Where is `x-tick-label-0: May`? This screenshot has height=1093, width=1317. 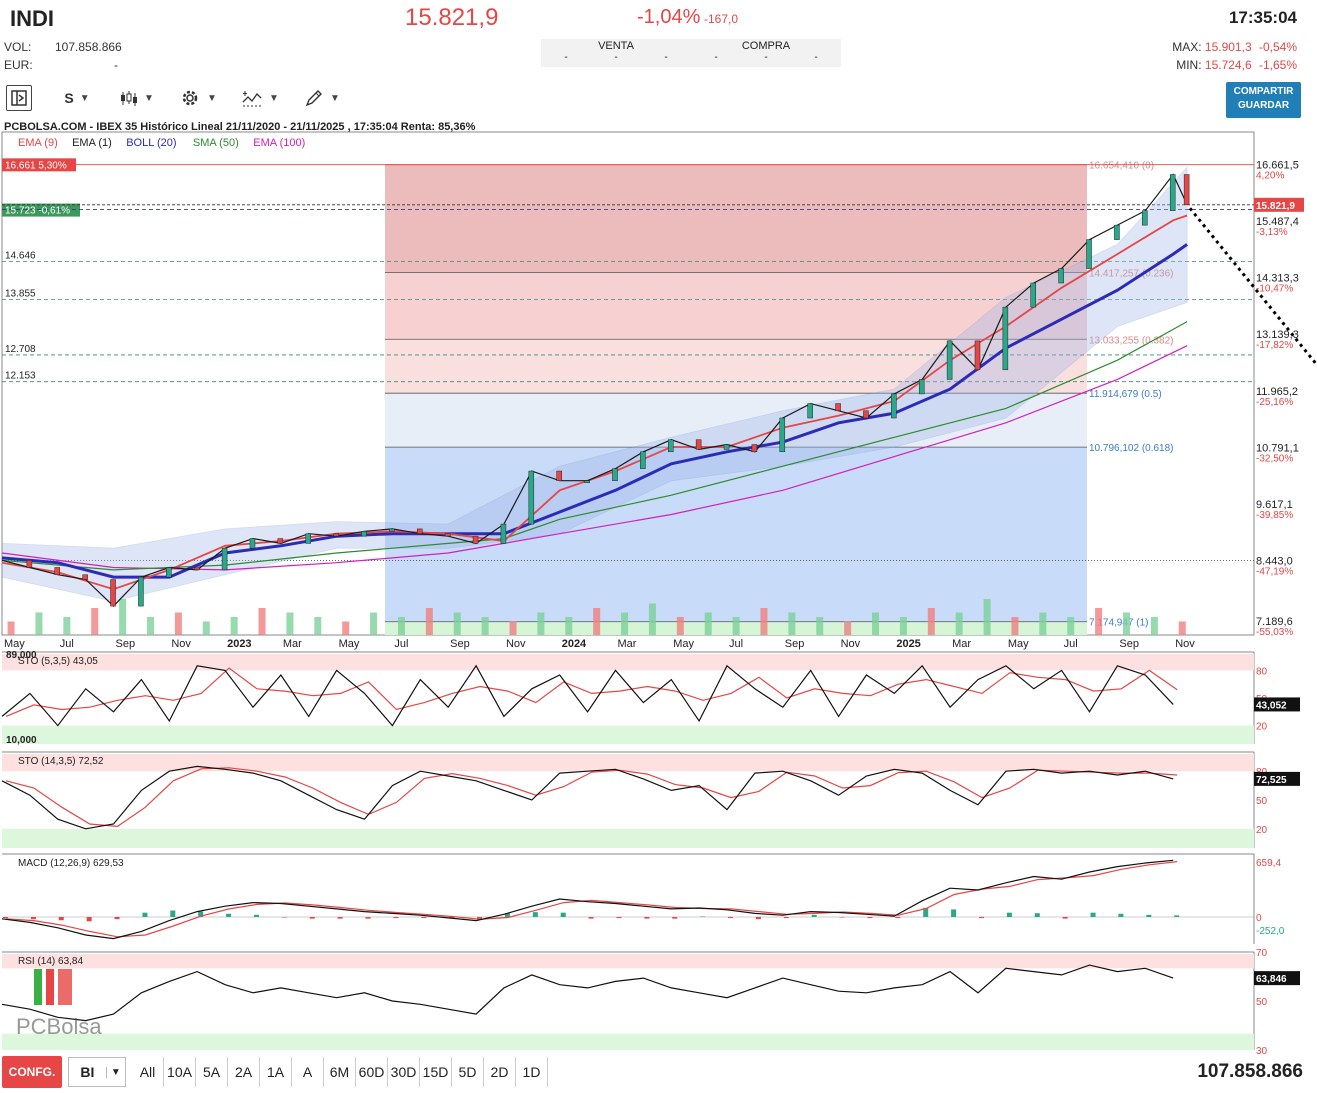 x-tick-label-0: May is located at coordinates (14, 644).